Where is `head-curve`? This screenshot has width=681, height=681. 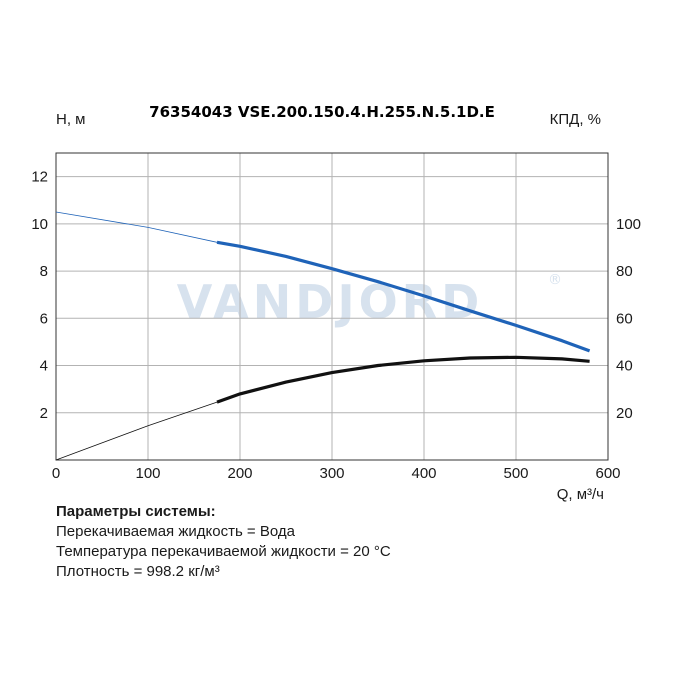
head-curve is located at coordinates (403, 296).